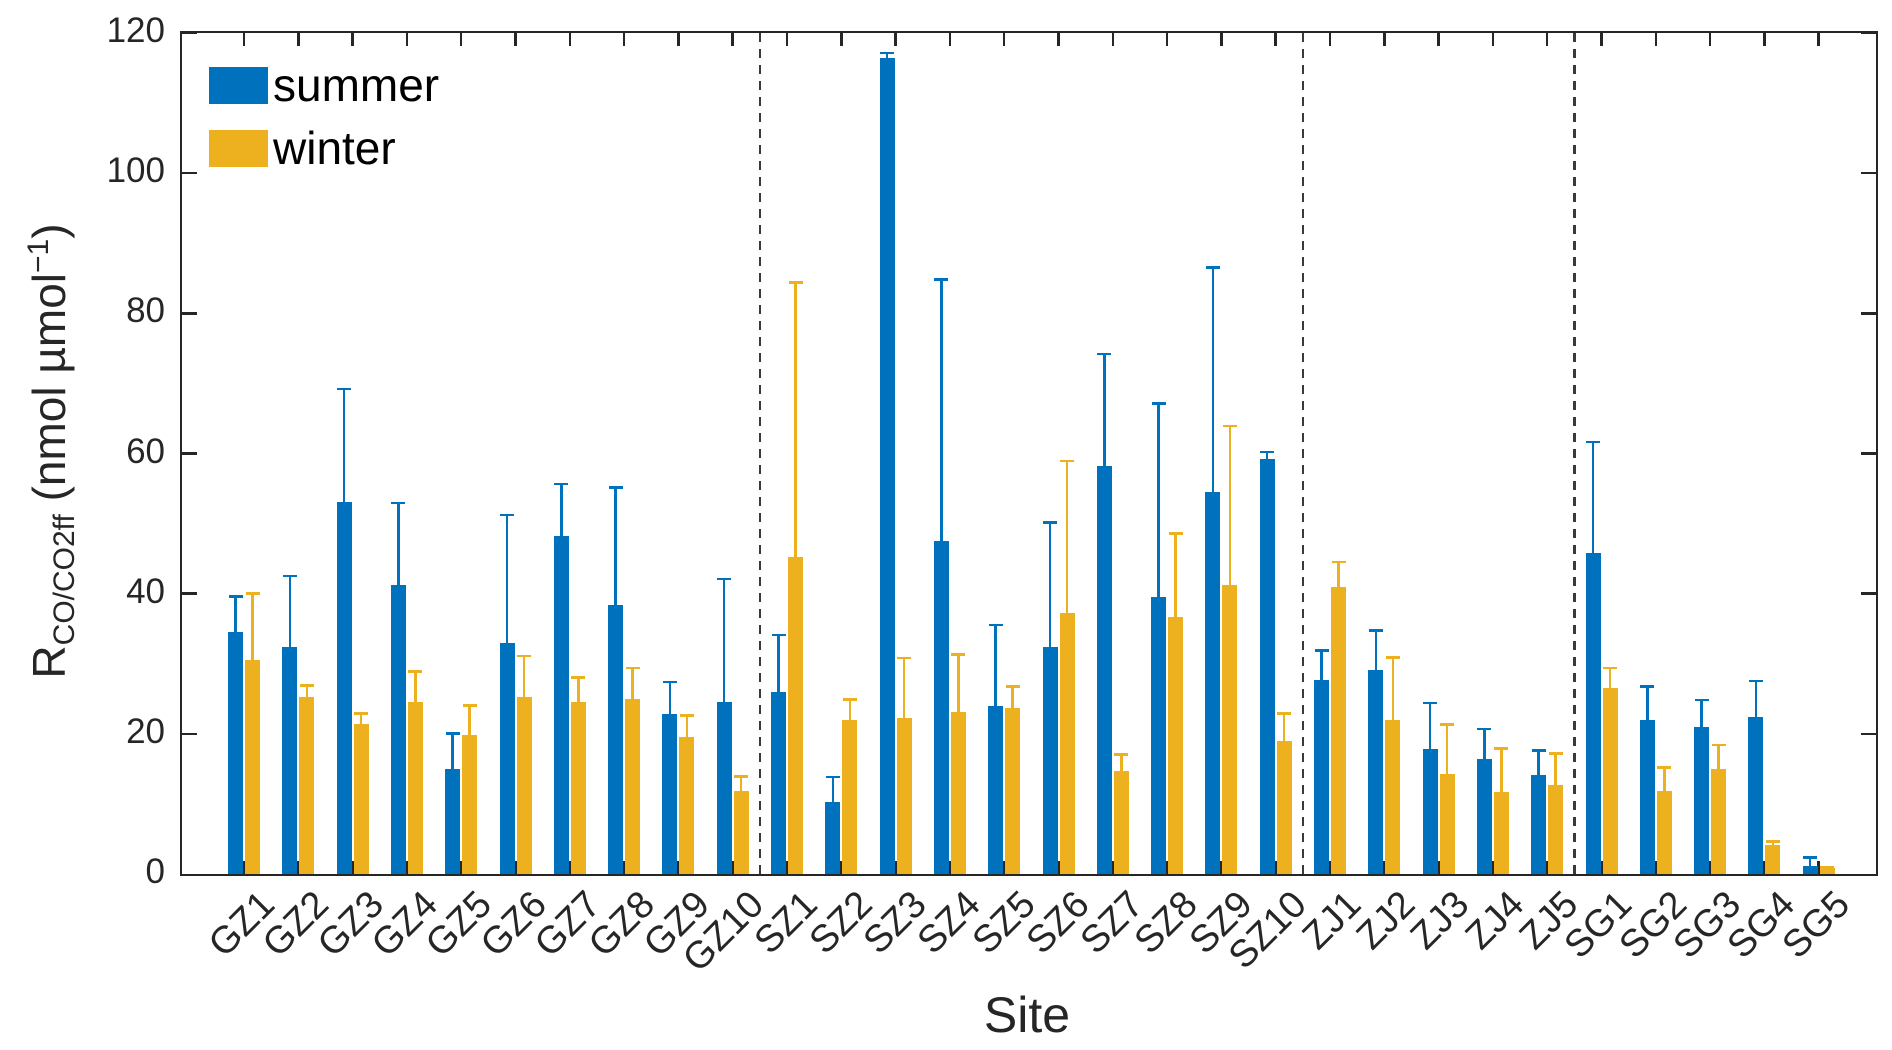  Describe the element at coordinates (524, 785) in the screenshot. I see `bar-winter-GZ6` at that location.